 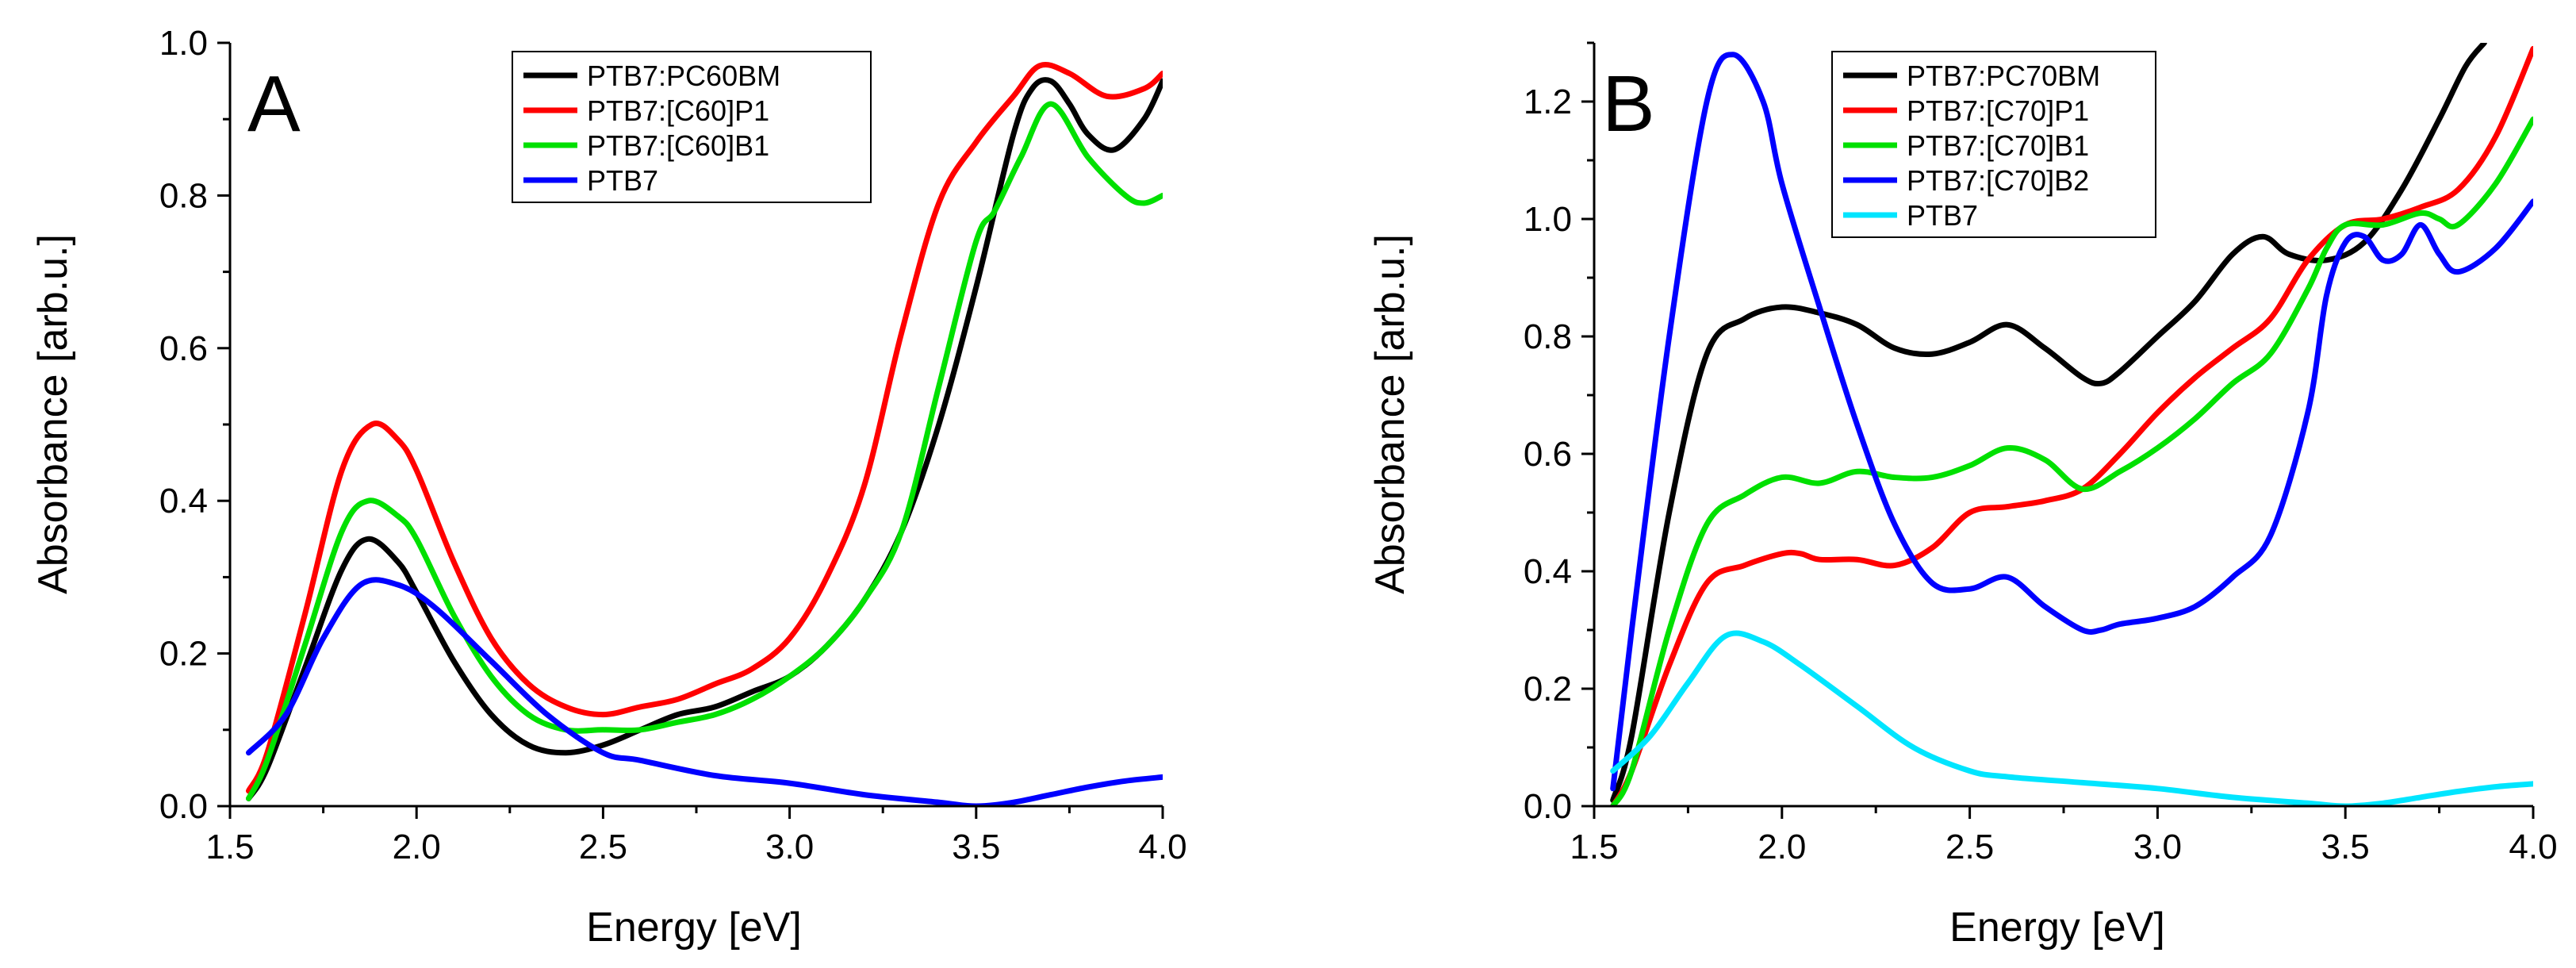 What do you see at coordinates (1548, 336) in the screenshot?
I see `panel-b-y-tick-label: 0.8` at bounding box center [1548, 336].